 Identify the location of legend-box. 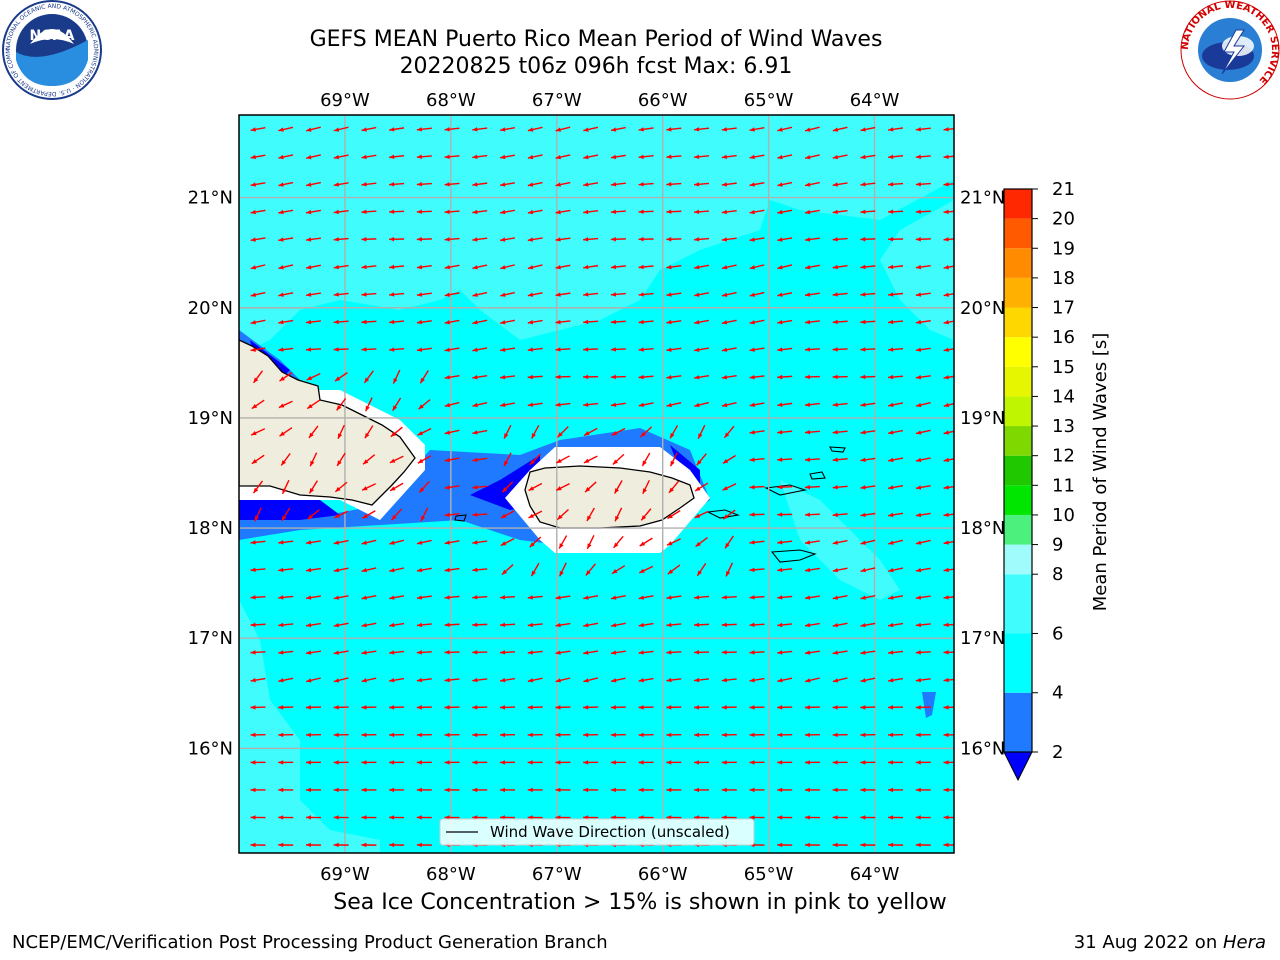
(597, 832).